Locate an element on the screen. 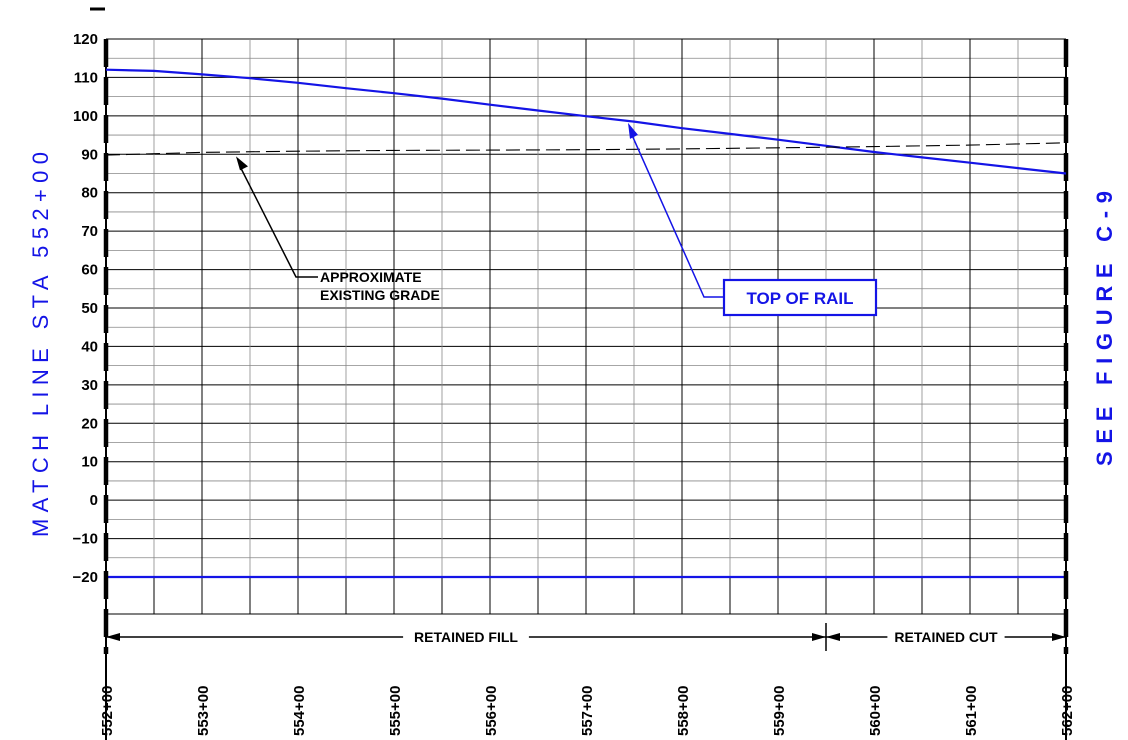 The image size is (1128, 740). x-tick-label: 552+00 is located at coordinates (107, 711).